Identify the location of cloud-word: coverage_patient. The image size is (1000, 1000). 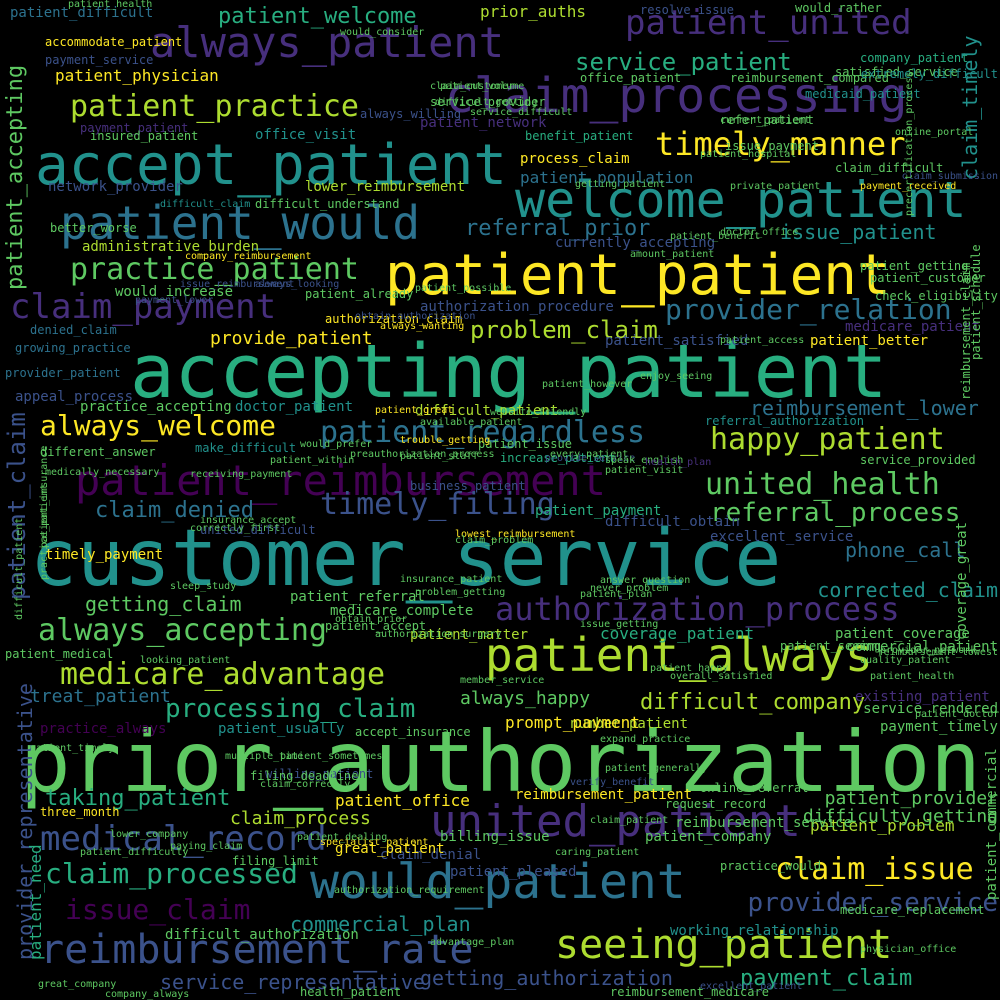
(677, 633).